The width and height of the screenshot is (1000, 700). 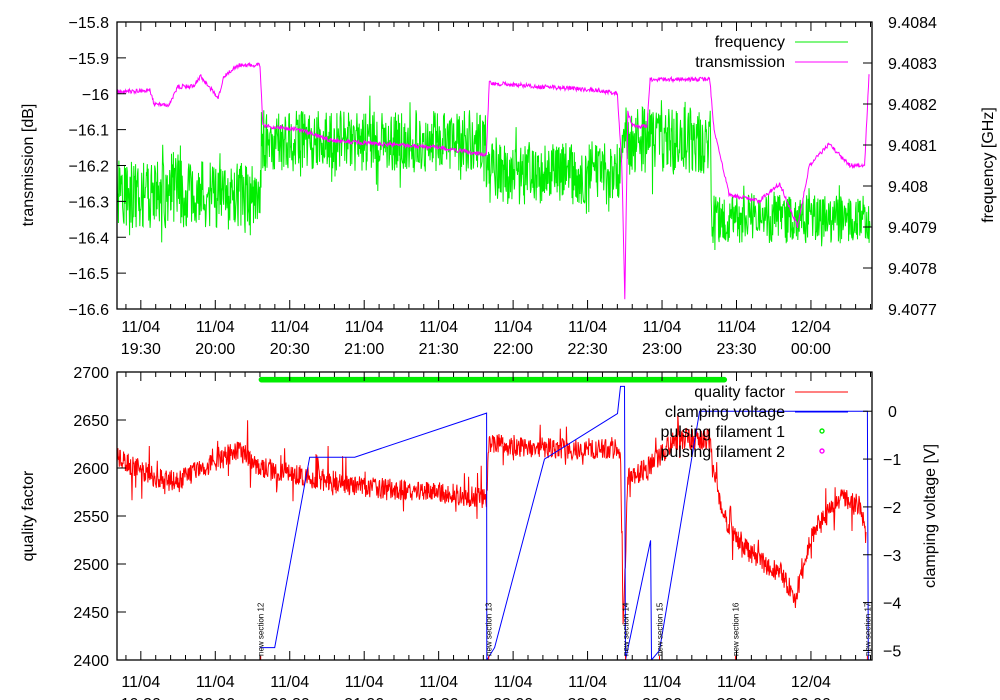 I want to click on y-tick-label: −15.9, so click(x=89, y=59).